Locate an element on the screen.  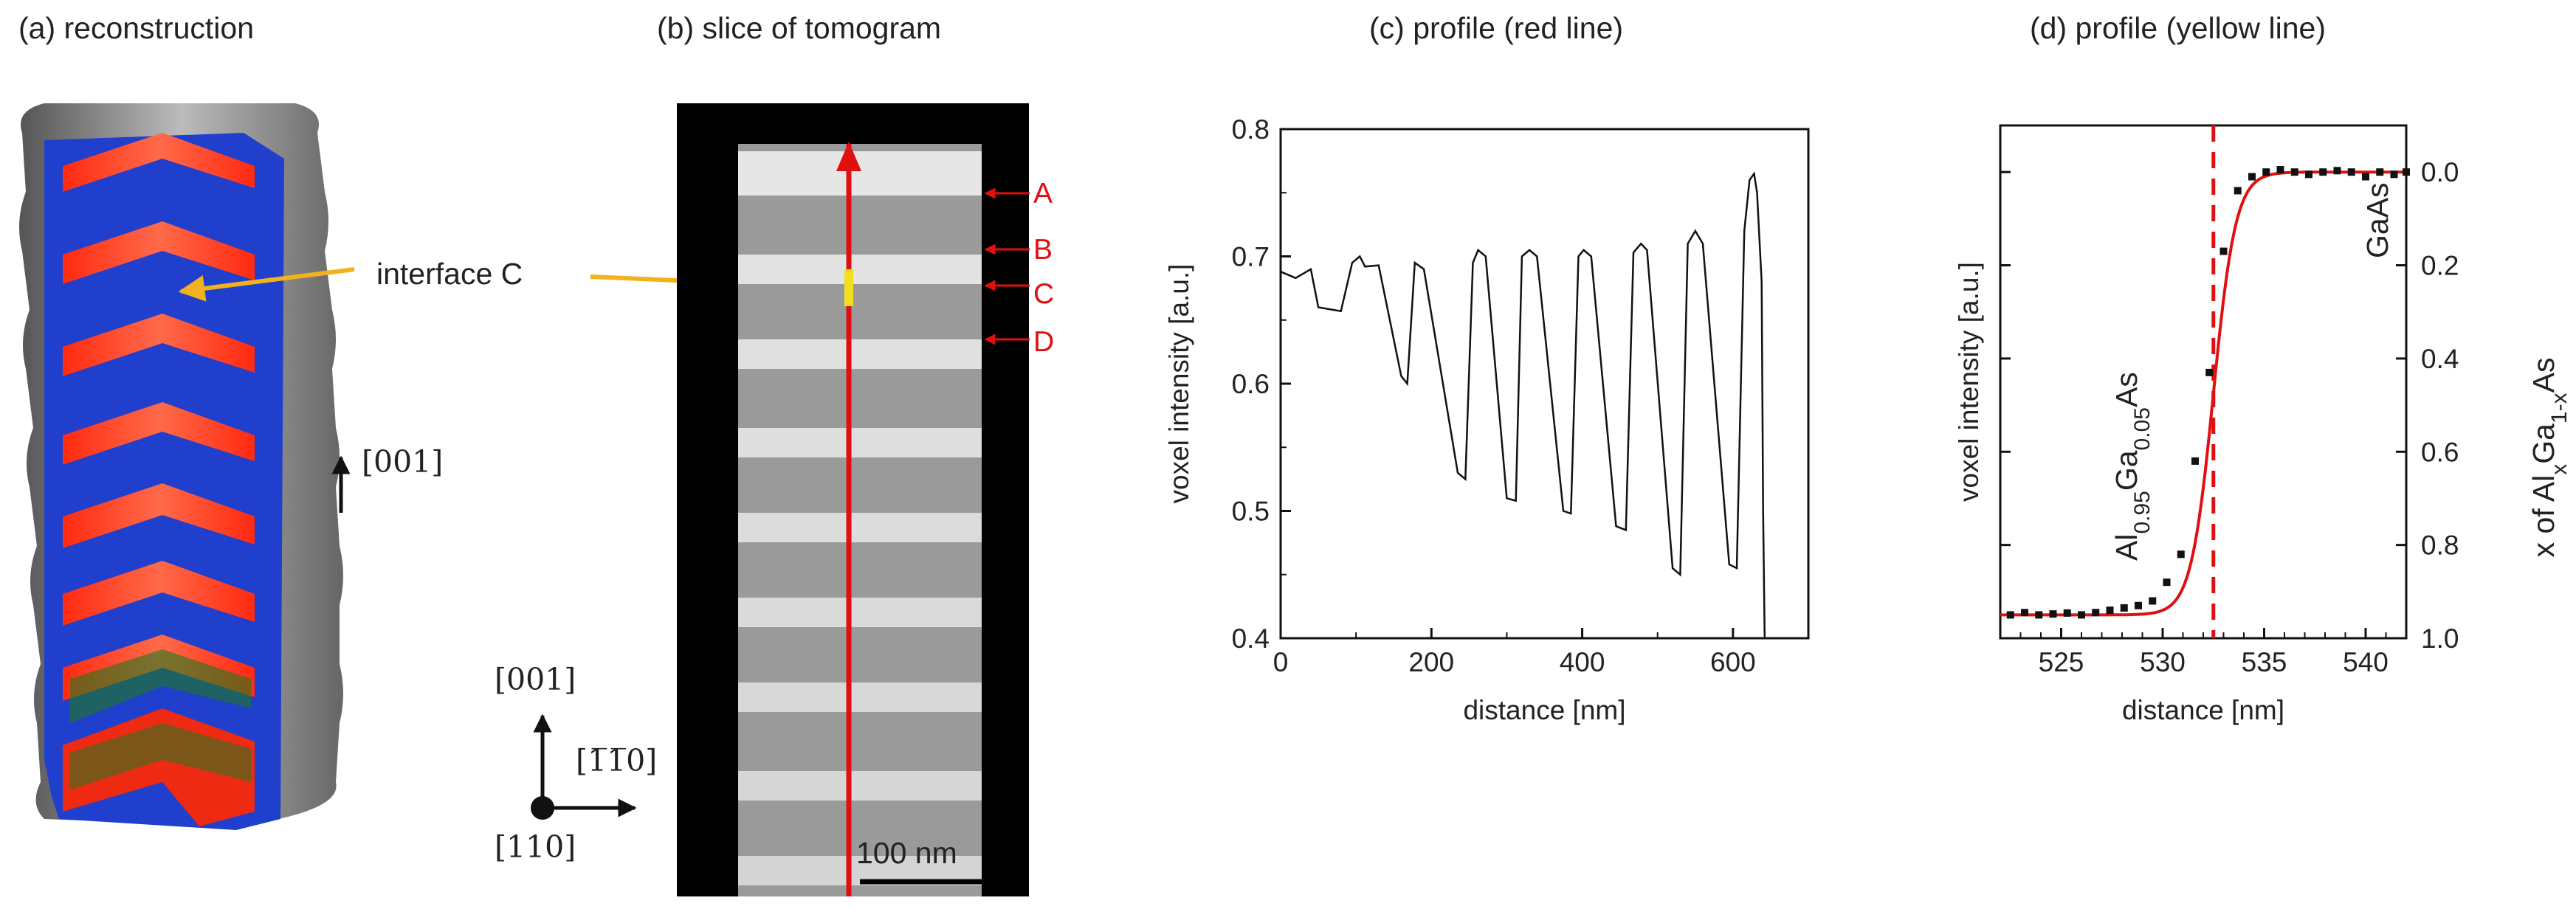
y2-tick-label-d: 0.4 is located at coordinates (2440, 359).